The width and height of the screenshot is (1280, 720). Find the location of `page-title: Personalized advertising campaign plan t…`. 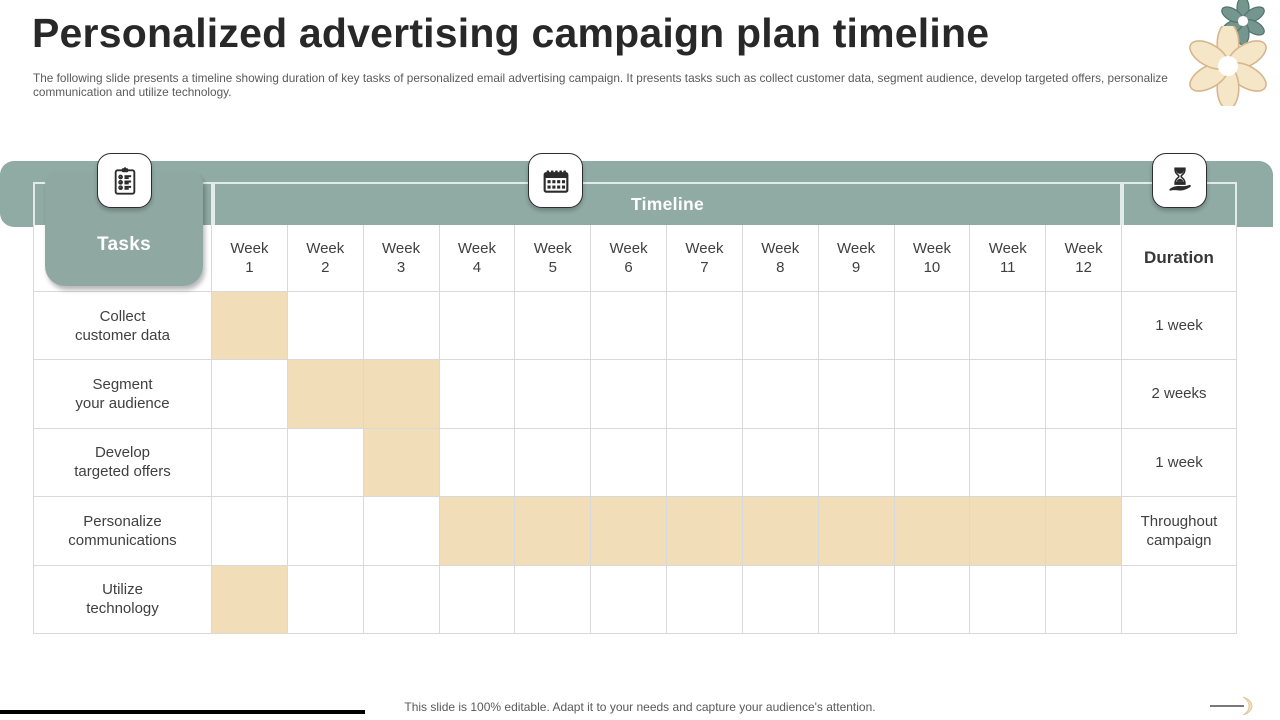

page-title: Personalized advertising campaign plan t… is located at coordinates (511, 33).